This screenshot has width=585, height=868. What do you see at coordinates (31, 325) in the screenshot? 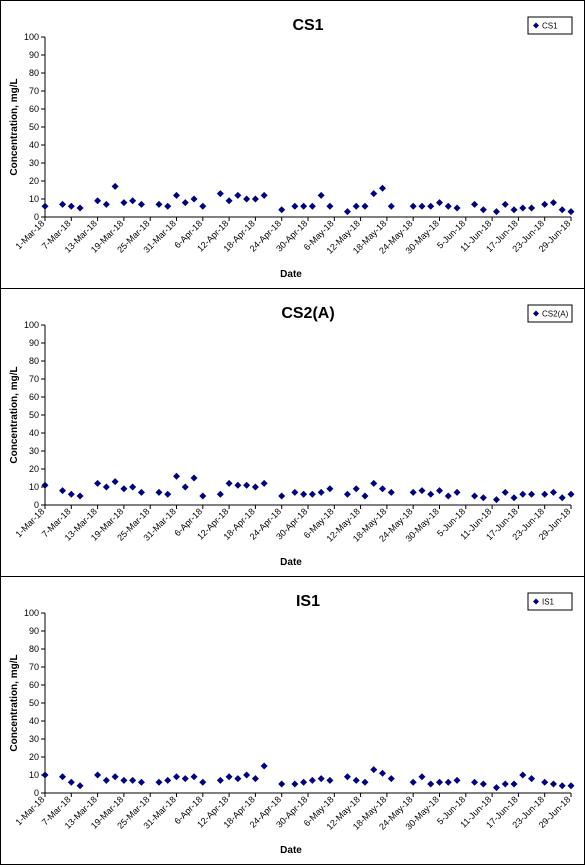
I see `y-tick-label: 100` at bounding box center [31, 325].